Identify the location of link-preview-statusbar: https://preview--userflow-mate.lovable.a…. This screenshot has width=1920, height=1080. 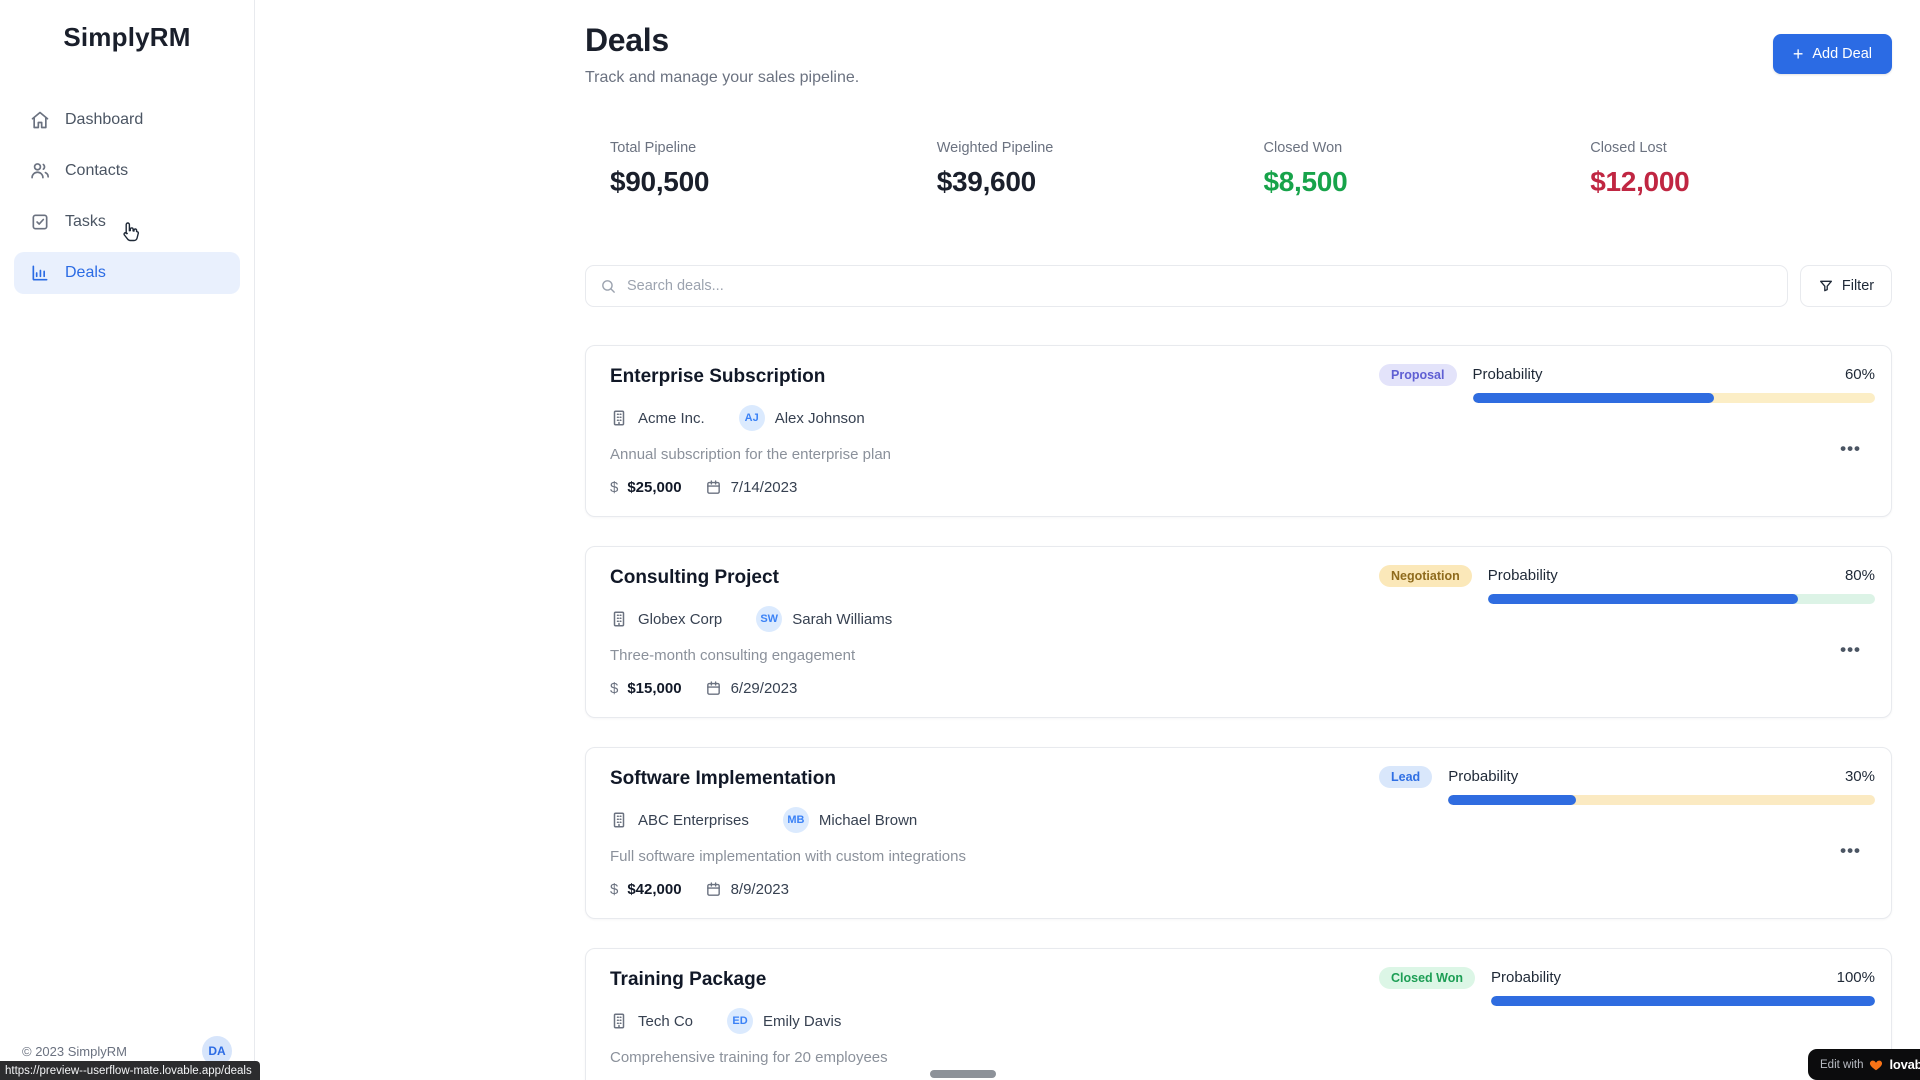
(130, 1070).